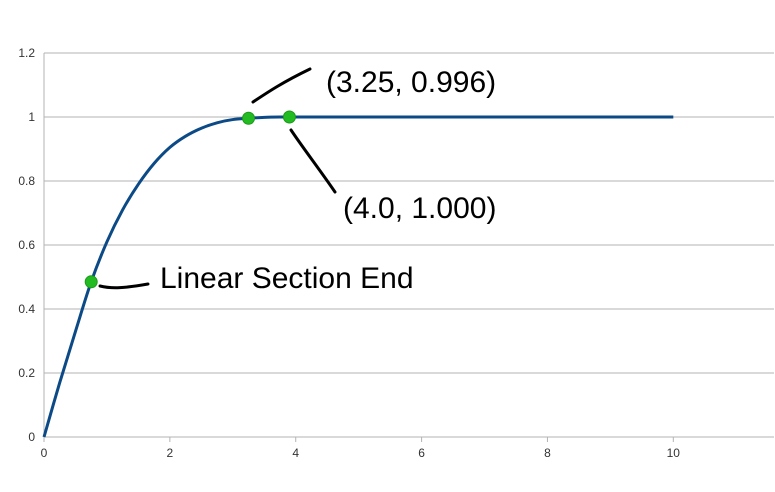  Describe the element at coordinates (170, 453) in the screenshot. I see `x-tick-label: 2` at that location.